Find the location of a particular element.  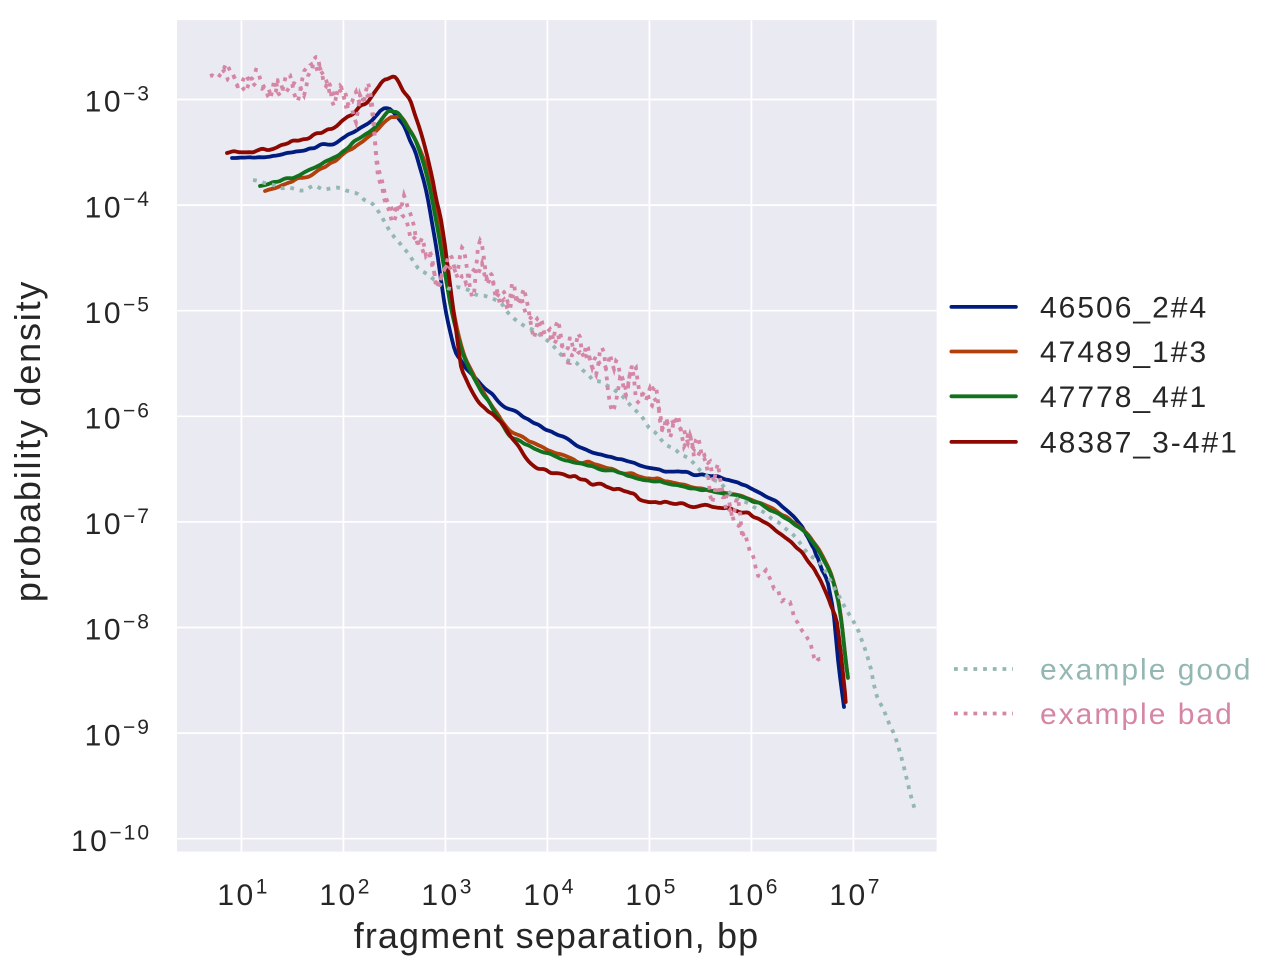

svg-text: 47489_1#3 is located at coordinates (1124, 352).